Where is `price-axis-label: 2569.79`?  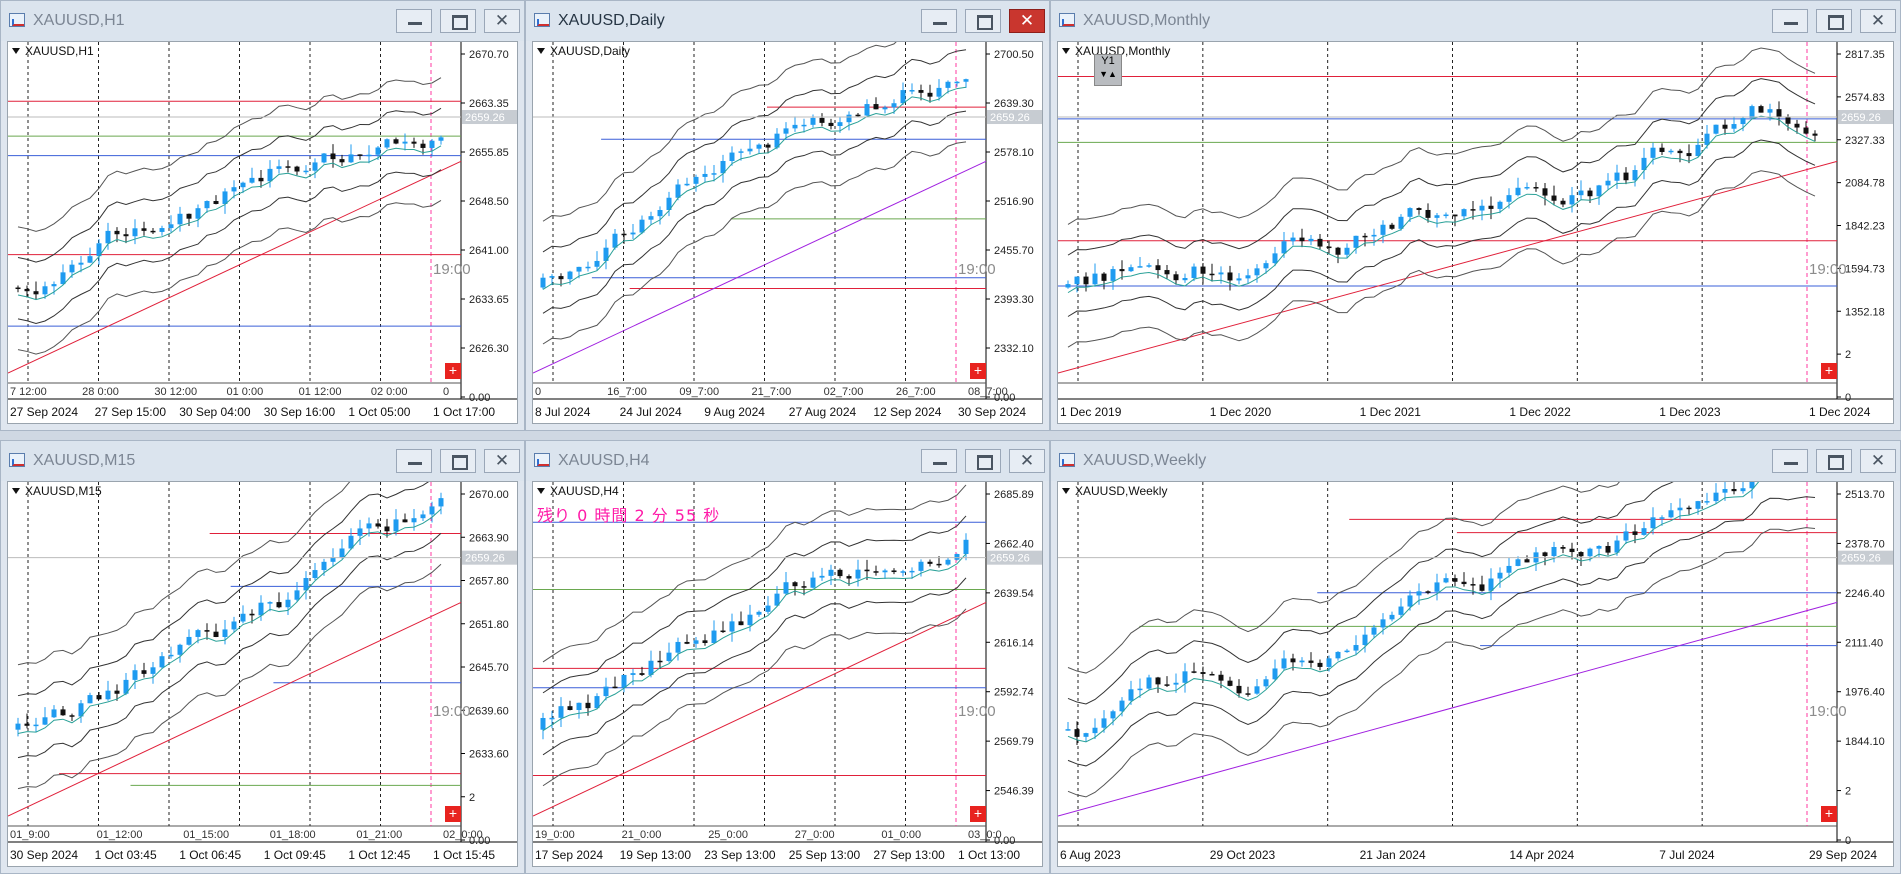 price-axis-label: 2569.79 is located at coordinates (1014, 742).